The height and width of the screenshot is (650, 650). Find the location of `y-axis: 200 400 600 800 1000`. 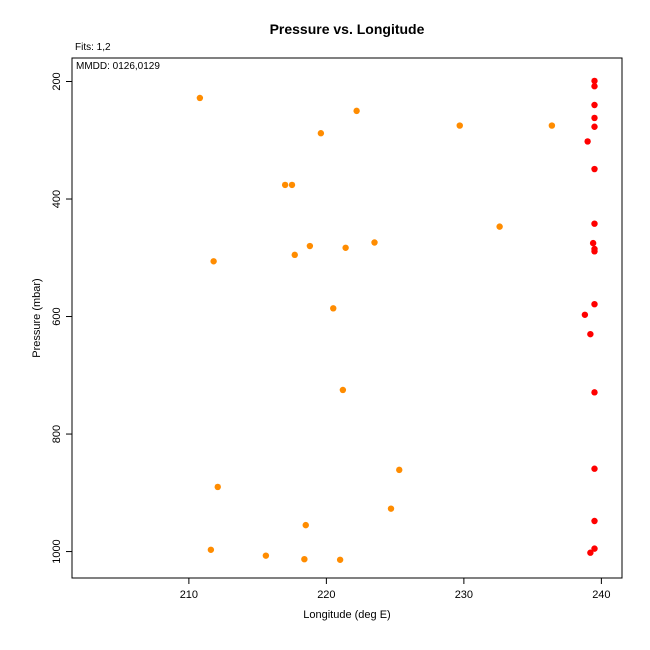

y-axis: 200 400 600 800 1000 is located at coordinates (62, 318).